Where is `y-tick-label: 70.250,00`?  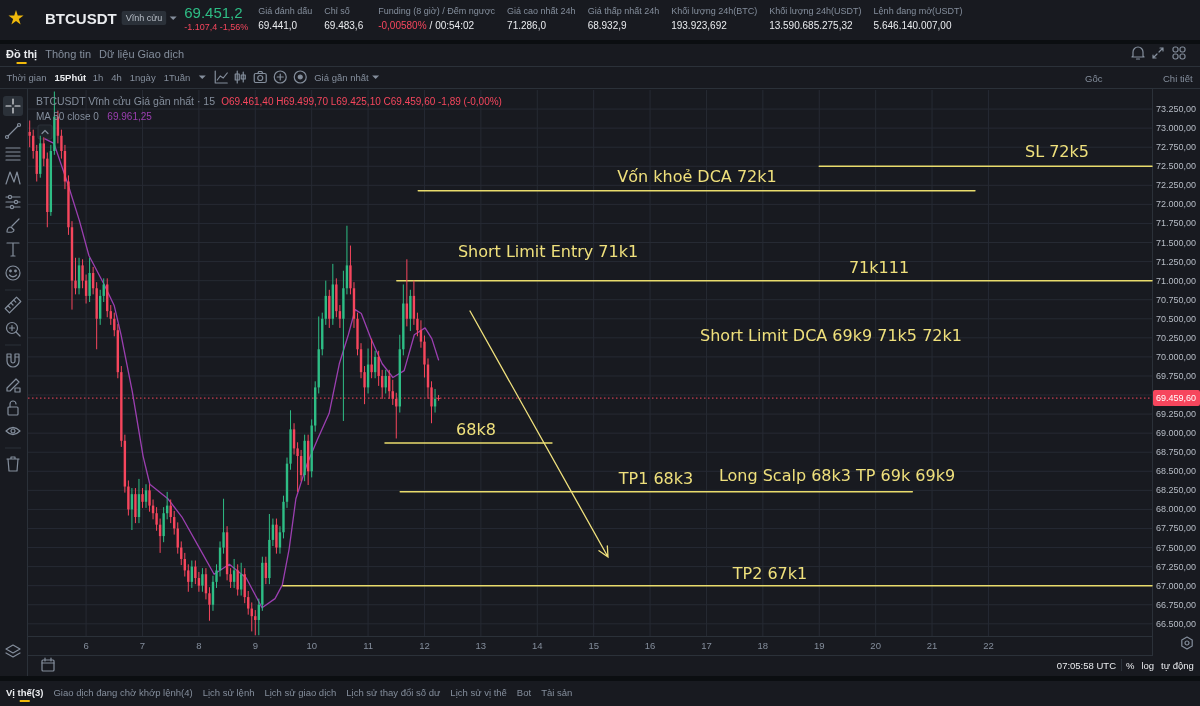 y-tick-label: 70.250,00 is located at coordinates (1176, 337).